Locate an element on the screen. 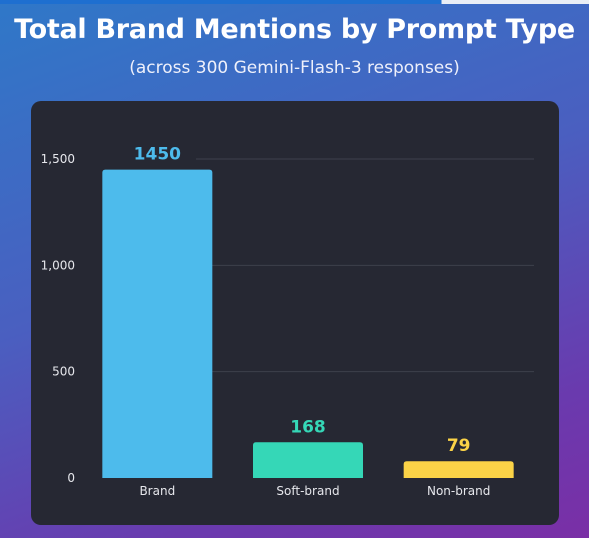 This screenshot has width=589, height=538. y-tick-label: 1,500 is located at coordinates (58, 159).